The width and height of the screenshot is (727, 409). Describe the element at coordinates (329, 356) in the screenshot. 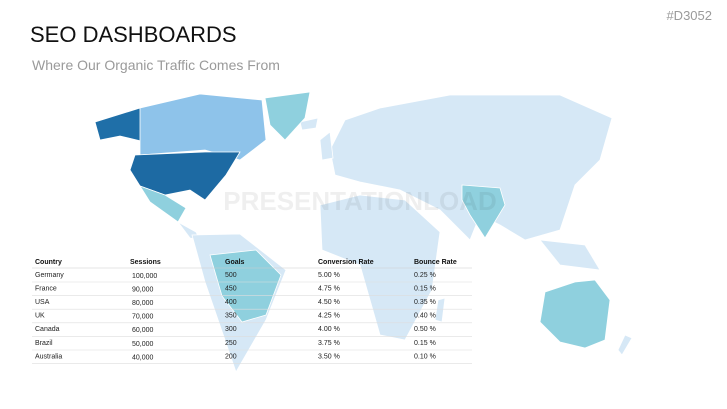

I see `cell: 3.50 %` at that location.